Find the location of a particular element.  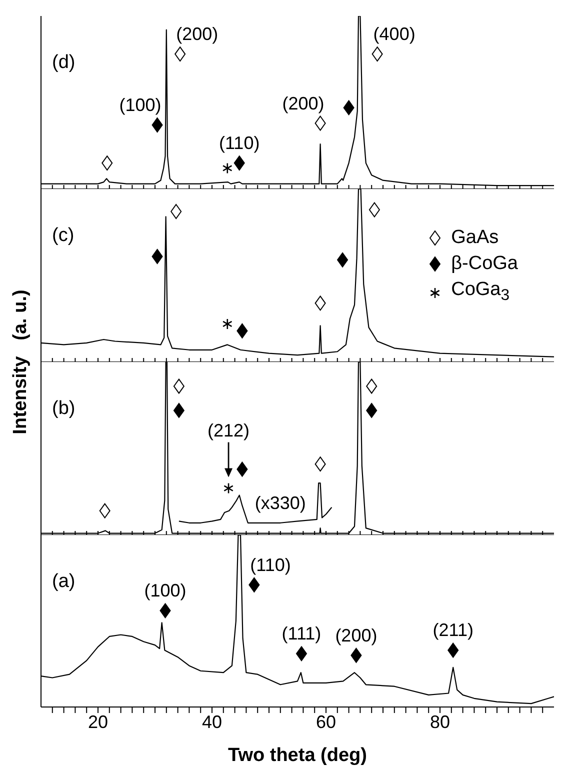

annotation: (a) is located at coordinates (64, 582).